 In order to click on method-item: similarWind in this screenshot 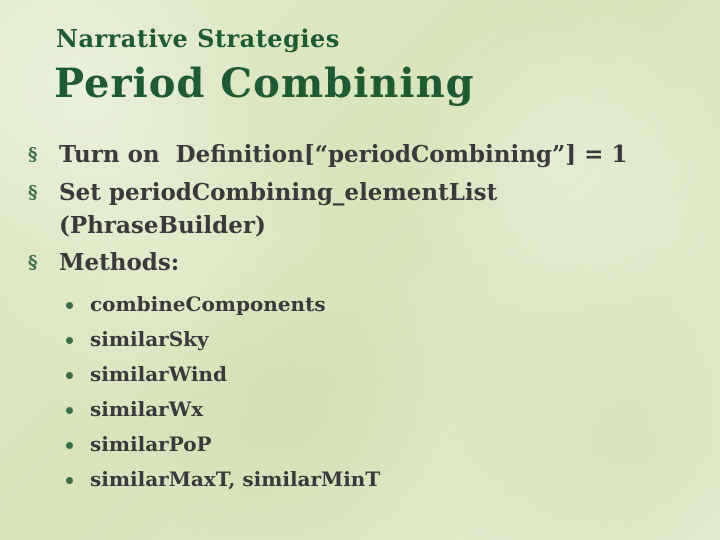, I will do `click(223, 374)`.